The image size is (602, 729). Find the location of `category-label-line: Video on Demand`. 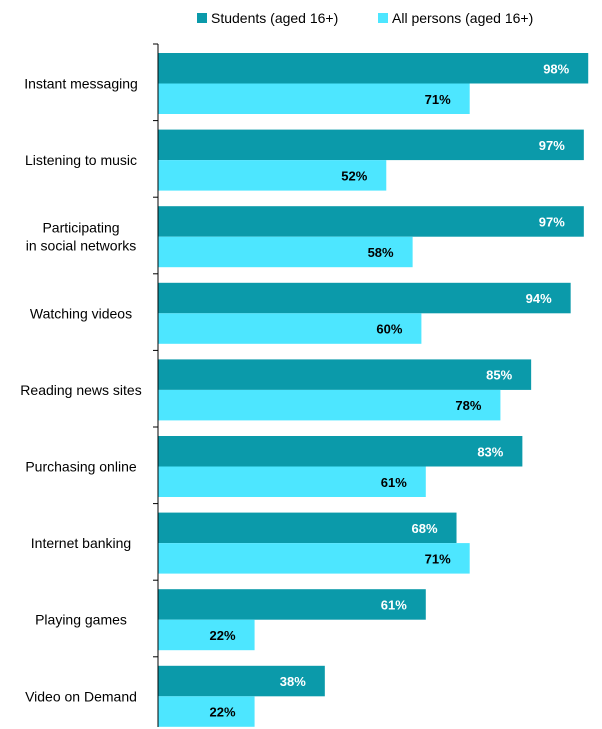

category-label-line: Video on Demand is located at coordinates (81, 696).